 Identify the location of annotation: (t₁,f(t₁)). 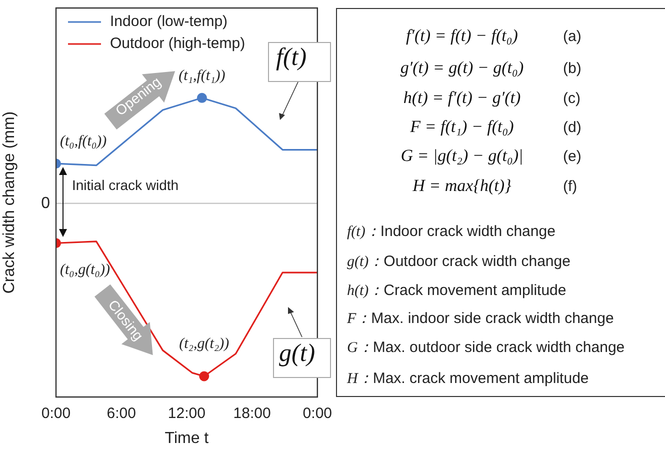
(202, 76).